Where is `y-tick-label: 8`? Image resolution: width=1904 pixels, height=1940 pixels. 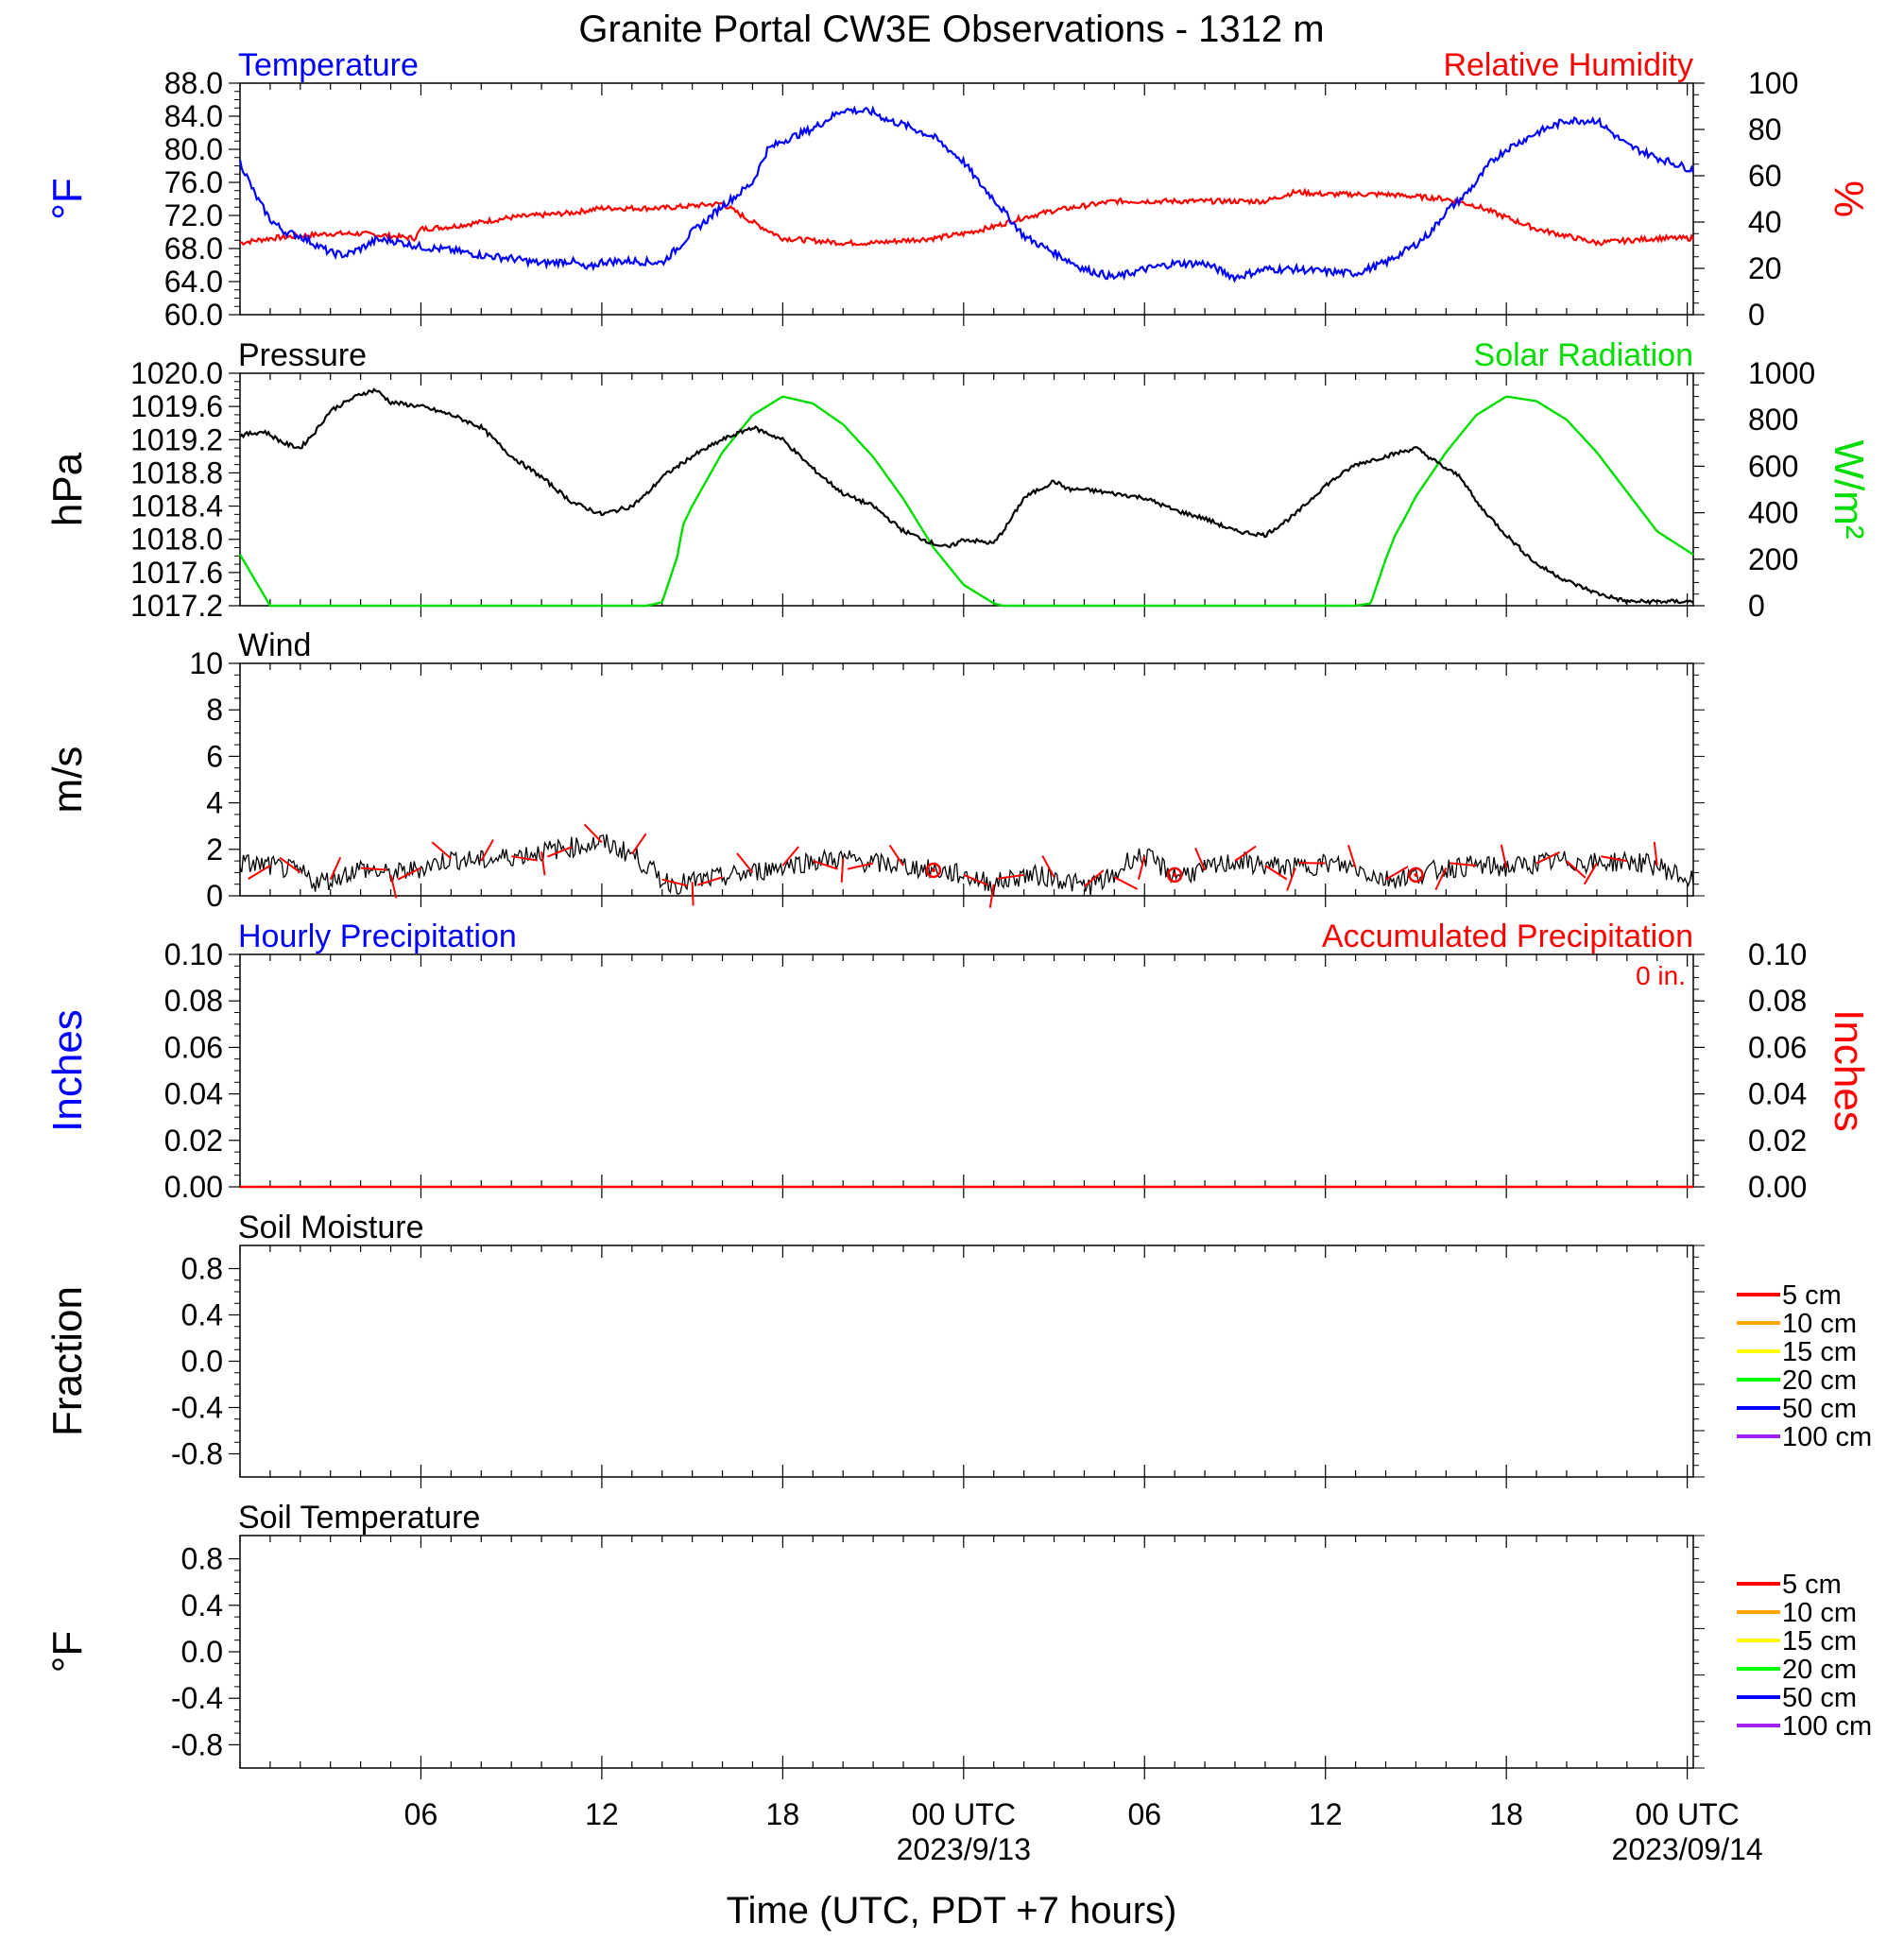 y-tick-label: 8 is located at coordinates (214, 710).